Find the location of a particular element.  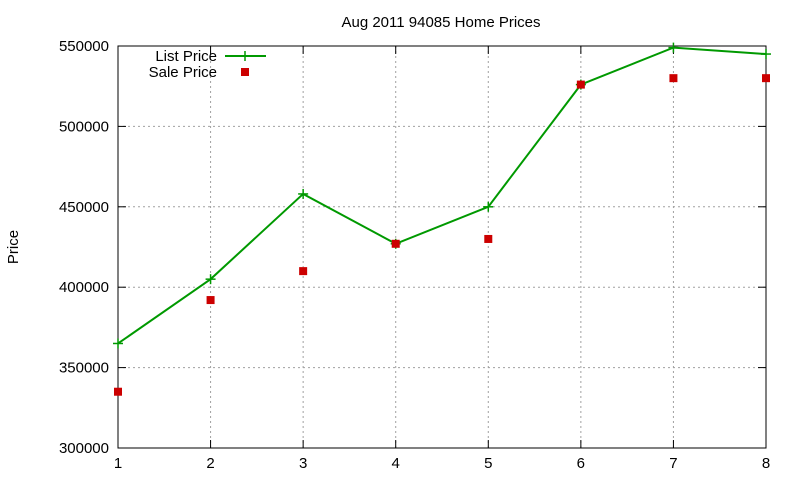

x-tick-label: 1 is located at coordinates (118, 463).